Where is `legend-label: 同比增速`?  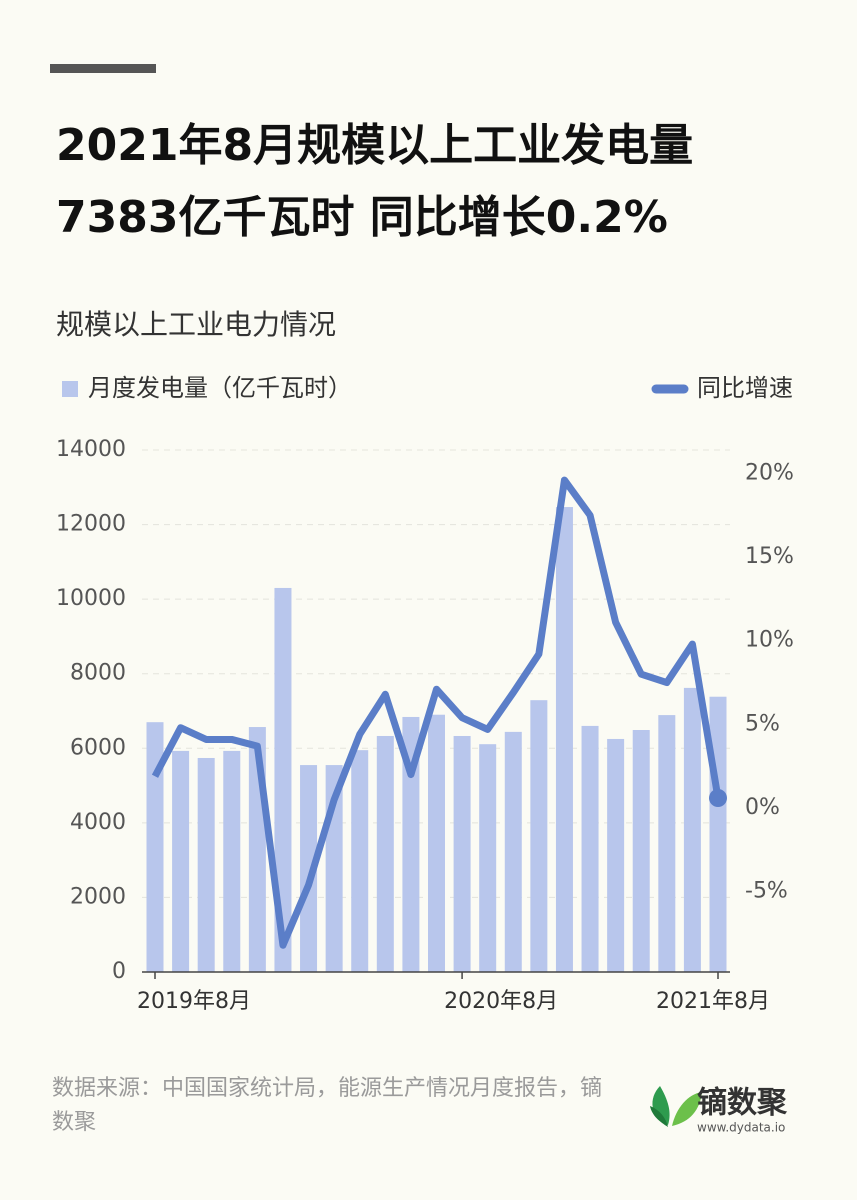
legend-label: 同比增速 is located at coordinates (745, 388).